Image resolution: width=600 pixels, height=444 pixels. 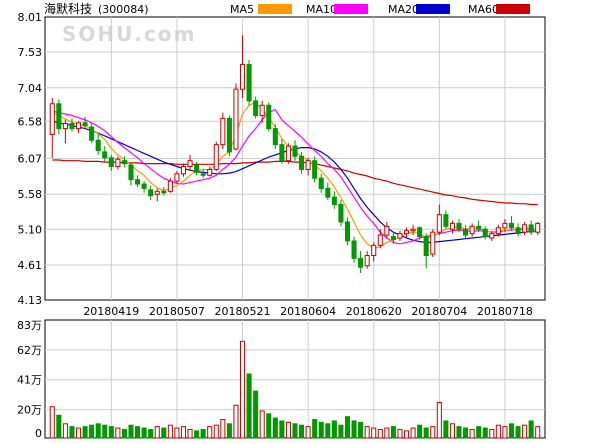 What do you see at coordinates (30, 17) in the screenshot?
I see `price-y-tick-label: 8.01` at bounding box center [30, 17].